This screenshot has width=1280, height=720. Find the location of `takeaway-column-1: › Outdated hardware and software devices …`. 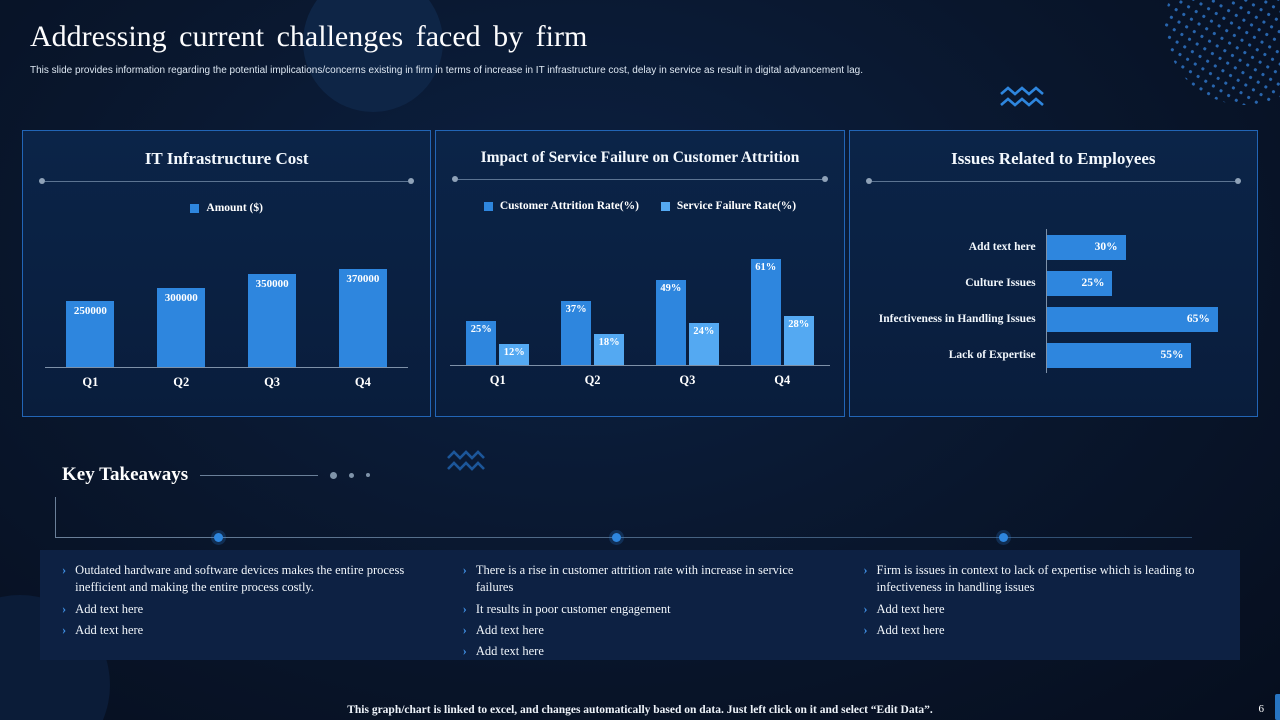

takeaway-column-1: › Outdated hardware and software devices … is located at coordinates (237, 605).